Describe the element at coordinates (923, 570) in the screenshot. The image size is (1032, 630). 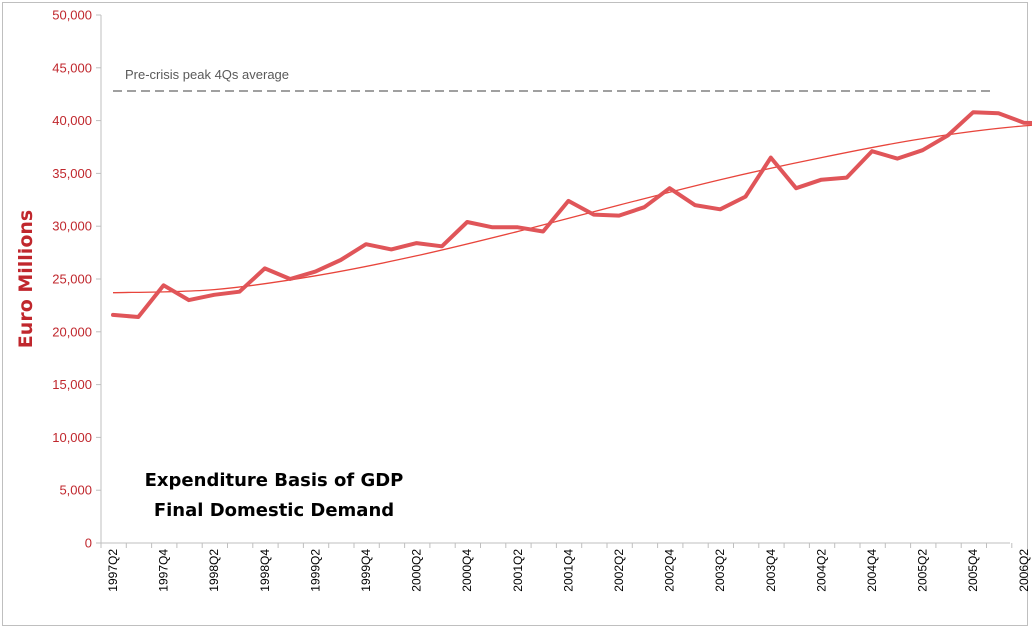
I see `x-tick-label: 2005Q2` at that location.